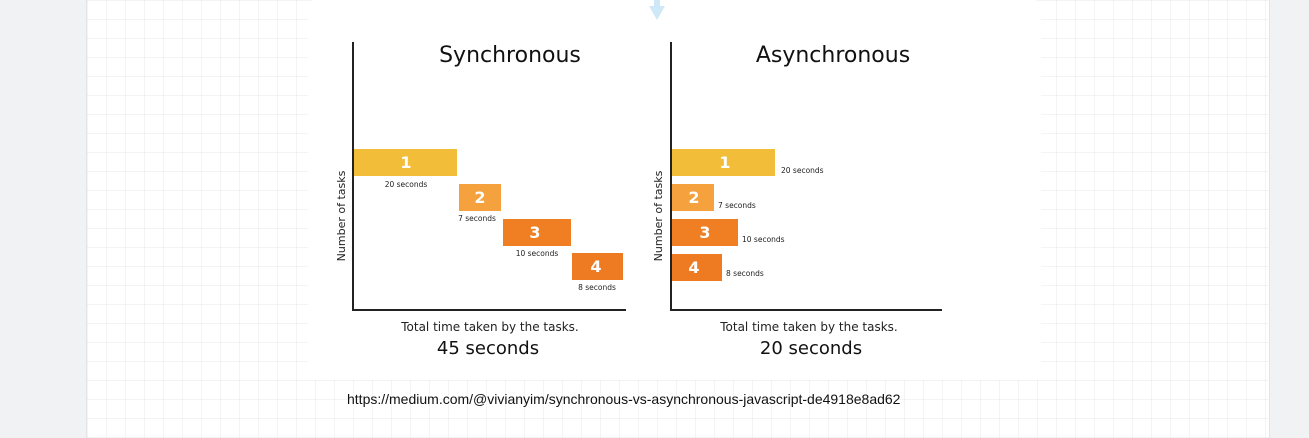 This screenshot has width=1309, height=438. I want to click on async-task-1-bar, so click(723, 162).